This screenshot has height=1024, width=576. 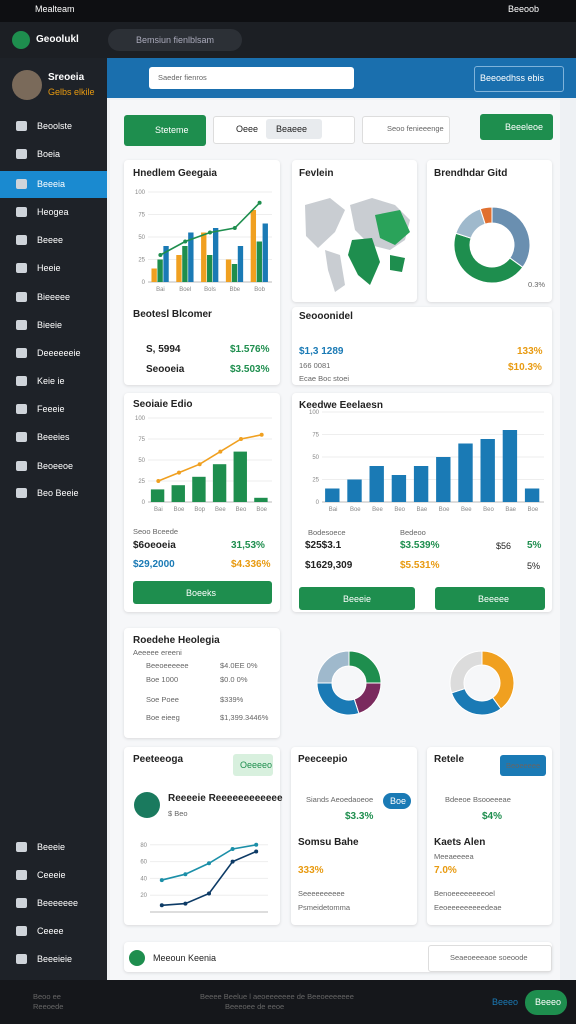 I want to click on menu-item: Ceeeie, so click(x=51, y=875).